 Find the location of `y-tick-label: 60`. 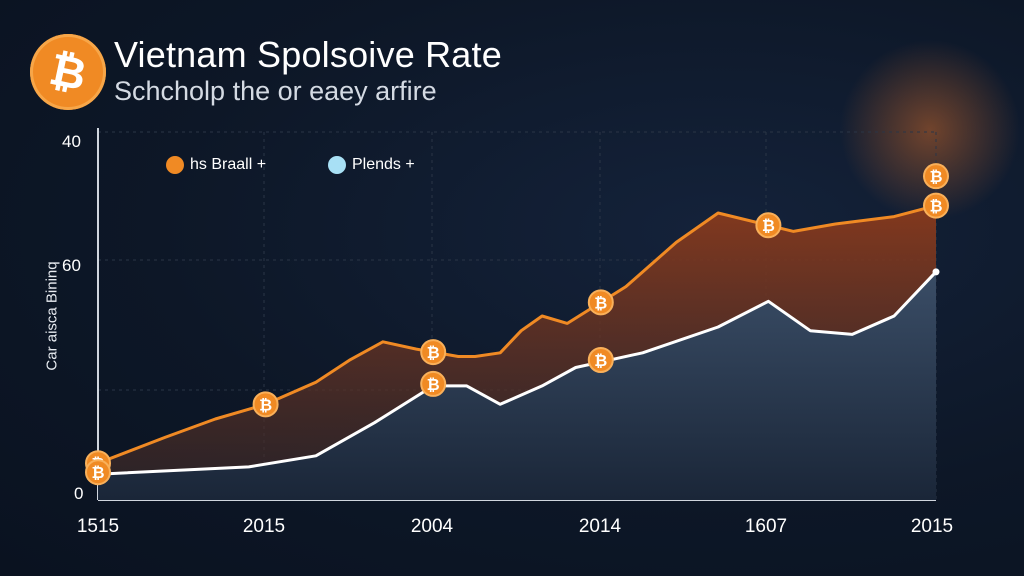

y-tick-label: 60 is located at coordinates (71, 265).